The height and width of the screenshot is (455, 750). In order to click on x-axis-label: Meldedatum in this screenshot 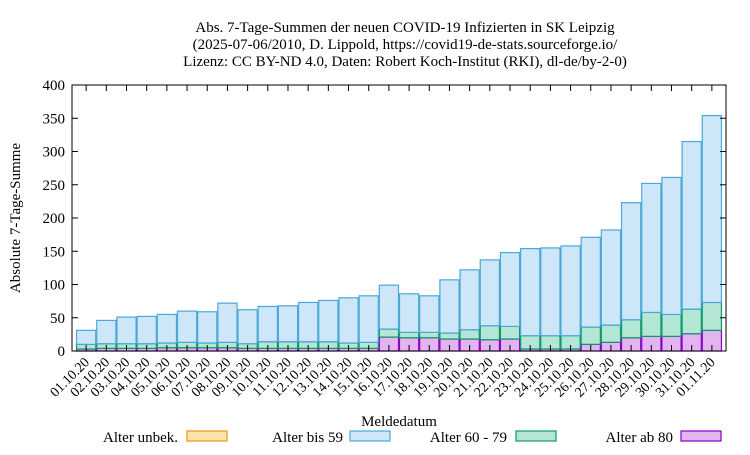, I will do `click(399, 422)`.